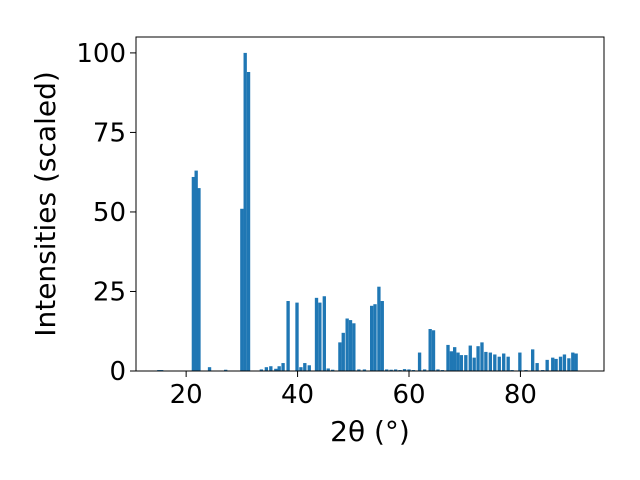 The width and height of the screenshot is (640, 480). What do you see at coordinates (109, 133) in the screenshot?
I see `y-tick-label: 75` at bounding box center [109, 133].